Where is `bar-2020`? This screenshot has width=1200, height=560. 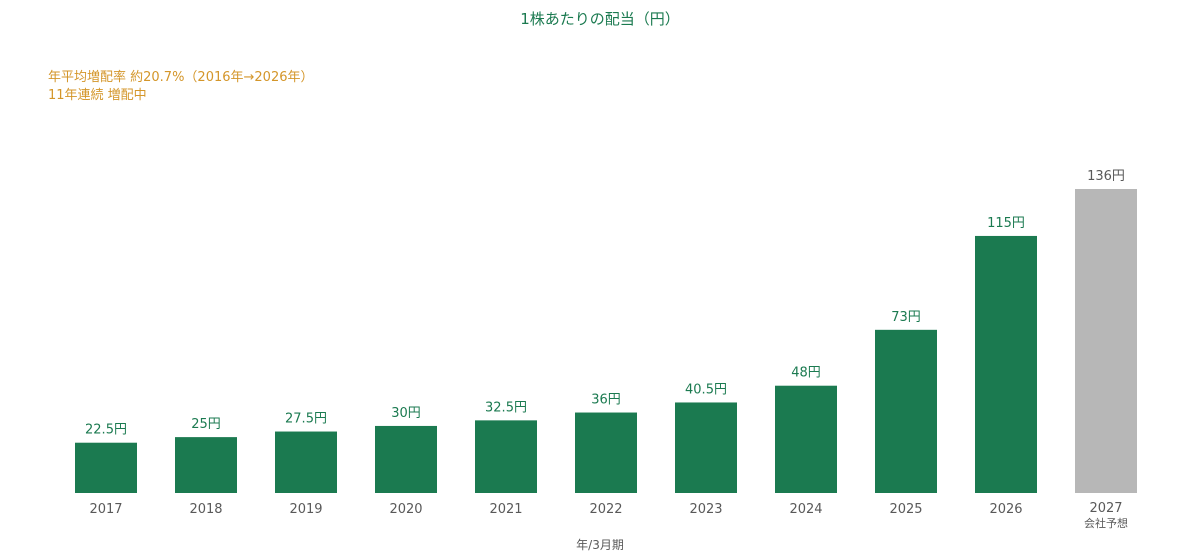 bar-2020 is located at coordinates (406, 459).